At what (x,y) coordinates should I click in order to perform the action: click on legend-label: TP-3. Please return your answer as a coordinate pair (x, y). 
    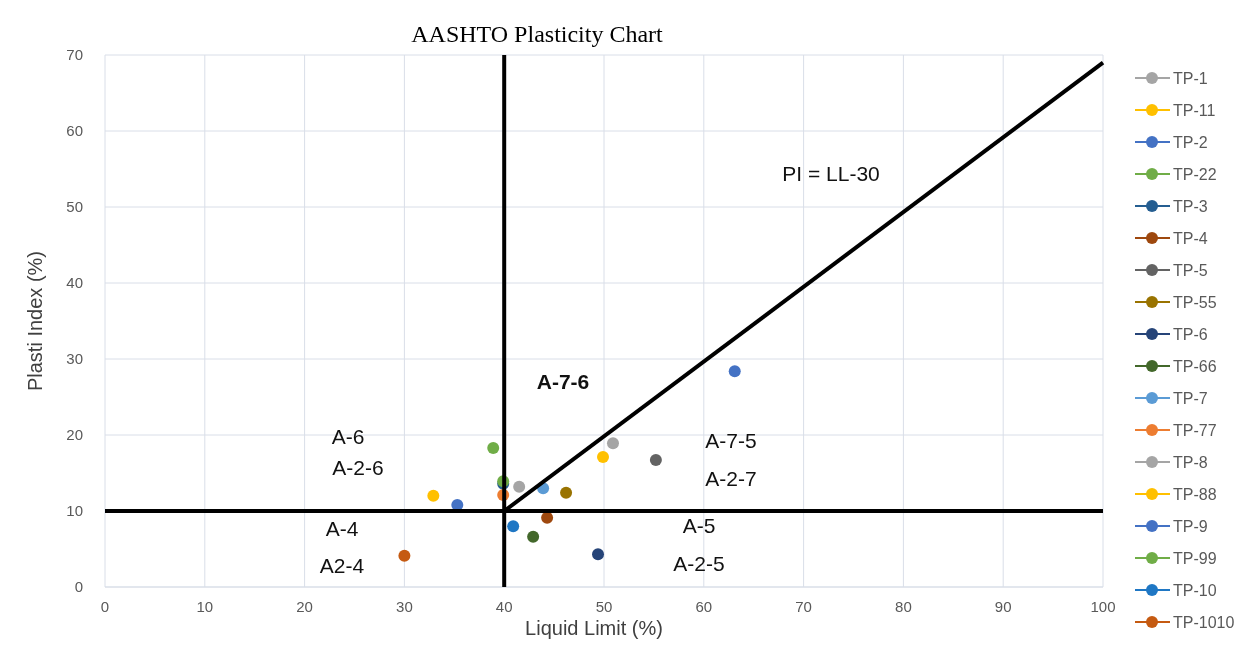
    Looking at the image, I should click on (1190, 206).